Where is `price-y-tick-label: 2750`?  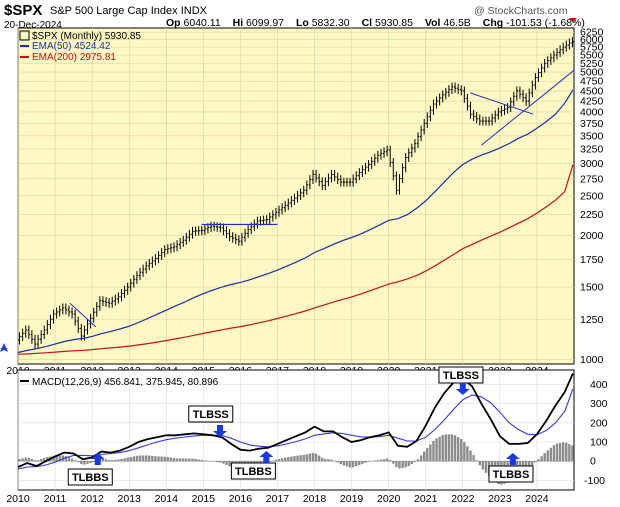
price-y-tick-label: 2750 is located at coordinates (592, 179).